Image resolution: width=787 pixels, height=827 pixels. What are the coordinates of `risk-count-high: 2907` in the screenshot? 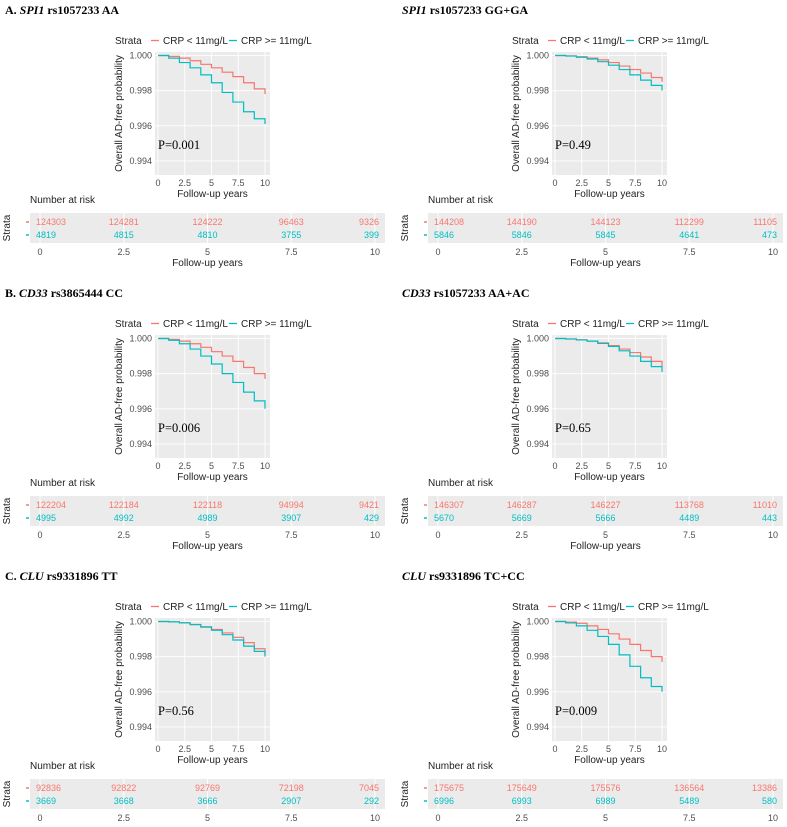 It's located at (291, 801).